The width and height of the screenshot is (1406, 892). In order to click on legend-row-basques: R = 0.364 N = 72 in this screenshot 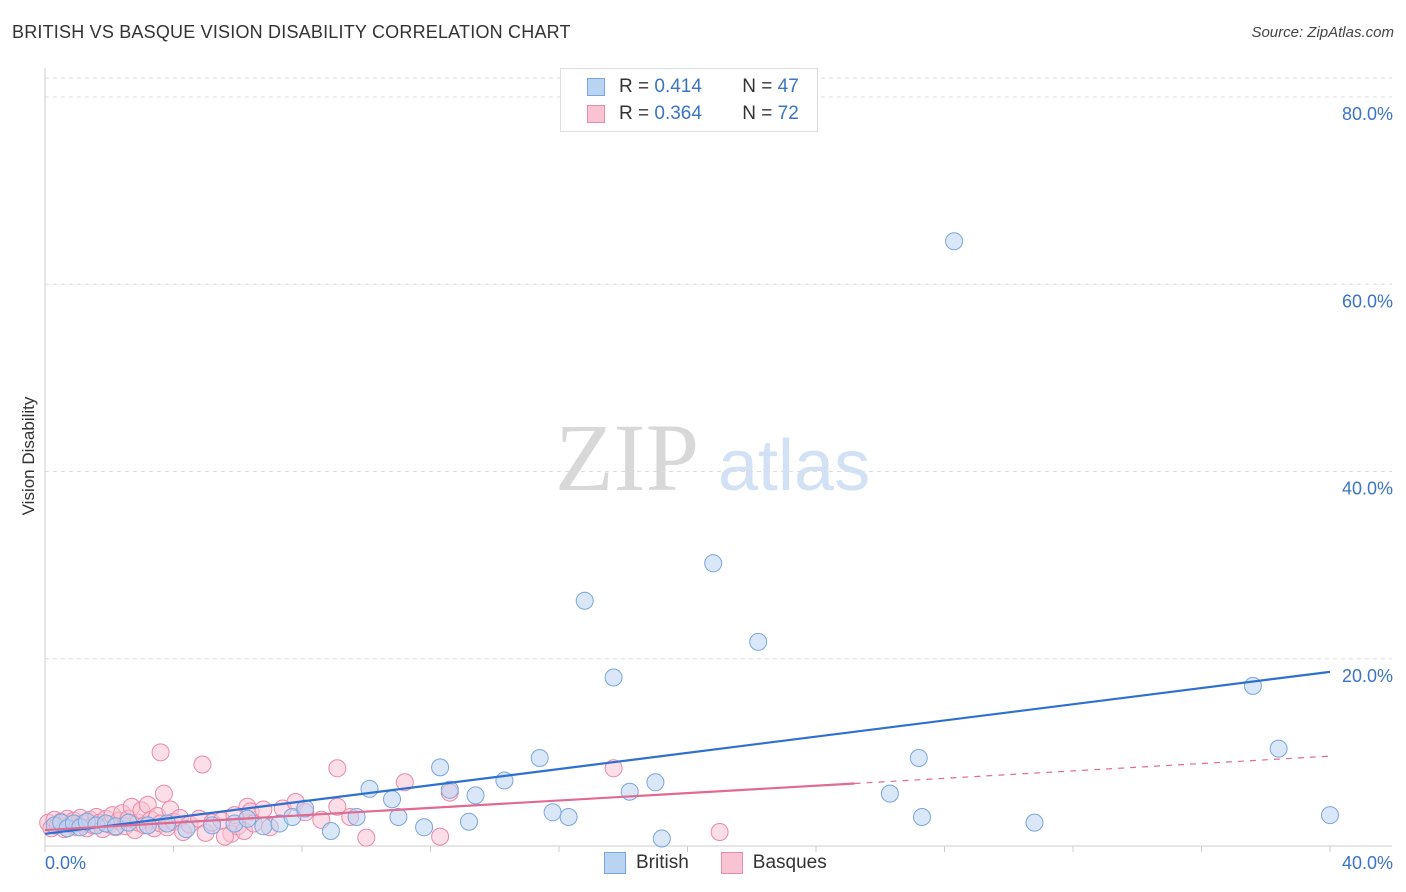, I will do `click(693, 114)`.